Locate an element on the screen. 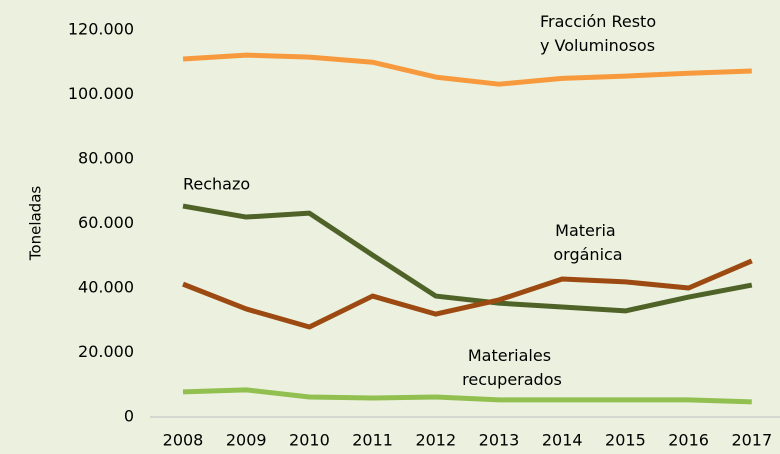  y-tick-label: 120.000 is located at coordinates (101, 29).